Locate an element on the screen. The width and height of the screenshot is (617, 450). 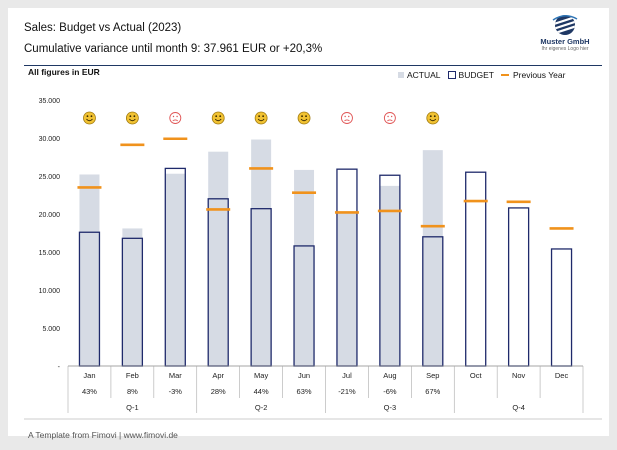
variance-label: 67% is located at coordinates (432, 391).